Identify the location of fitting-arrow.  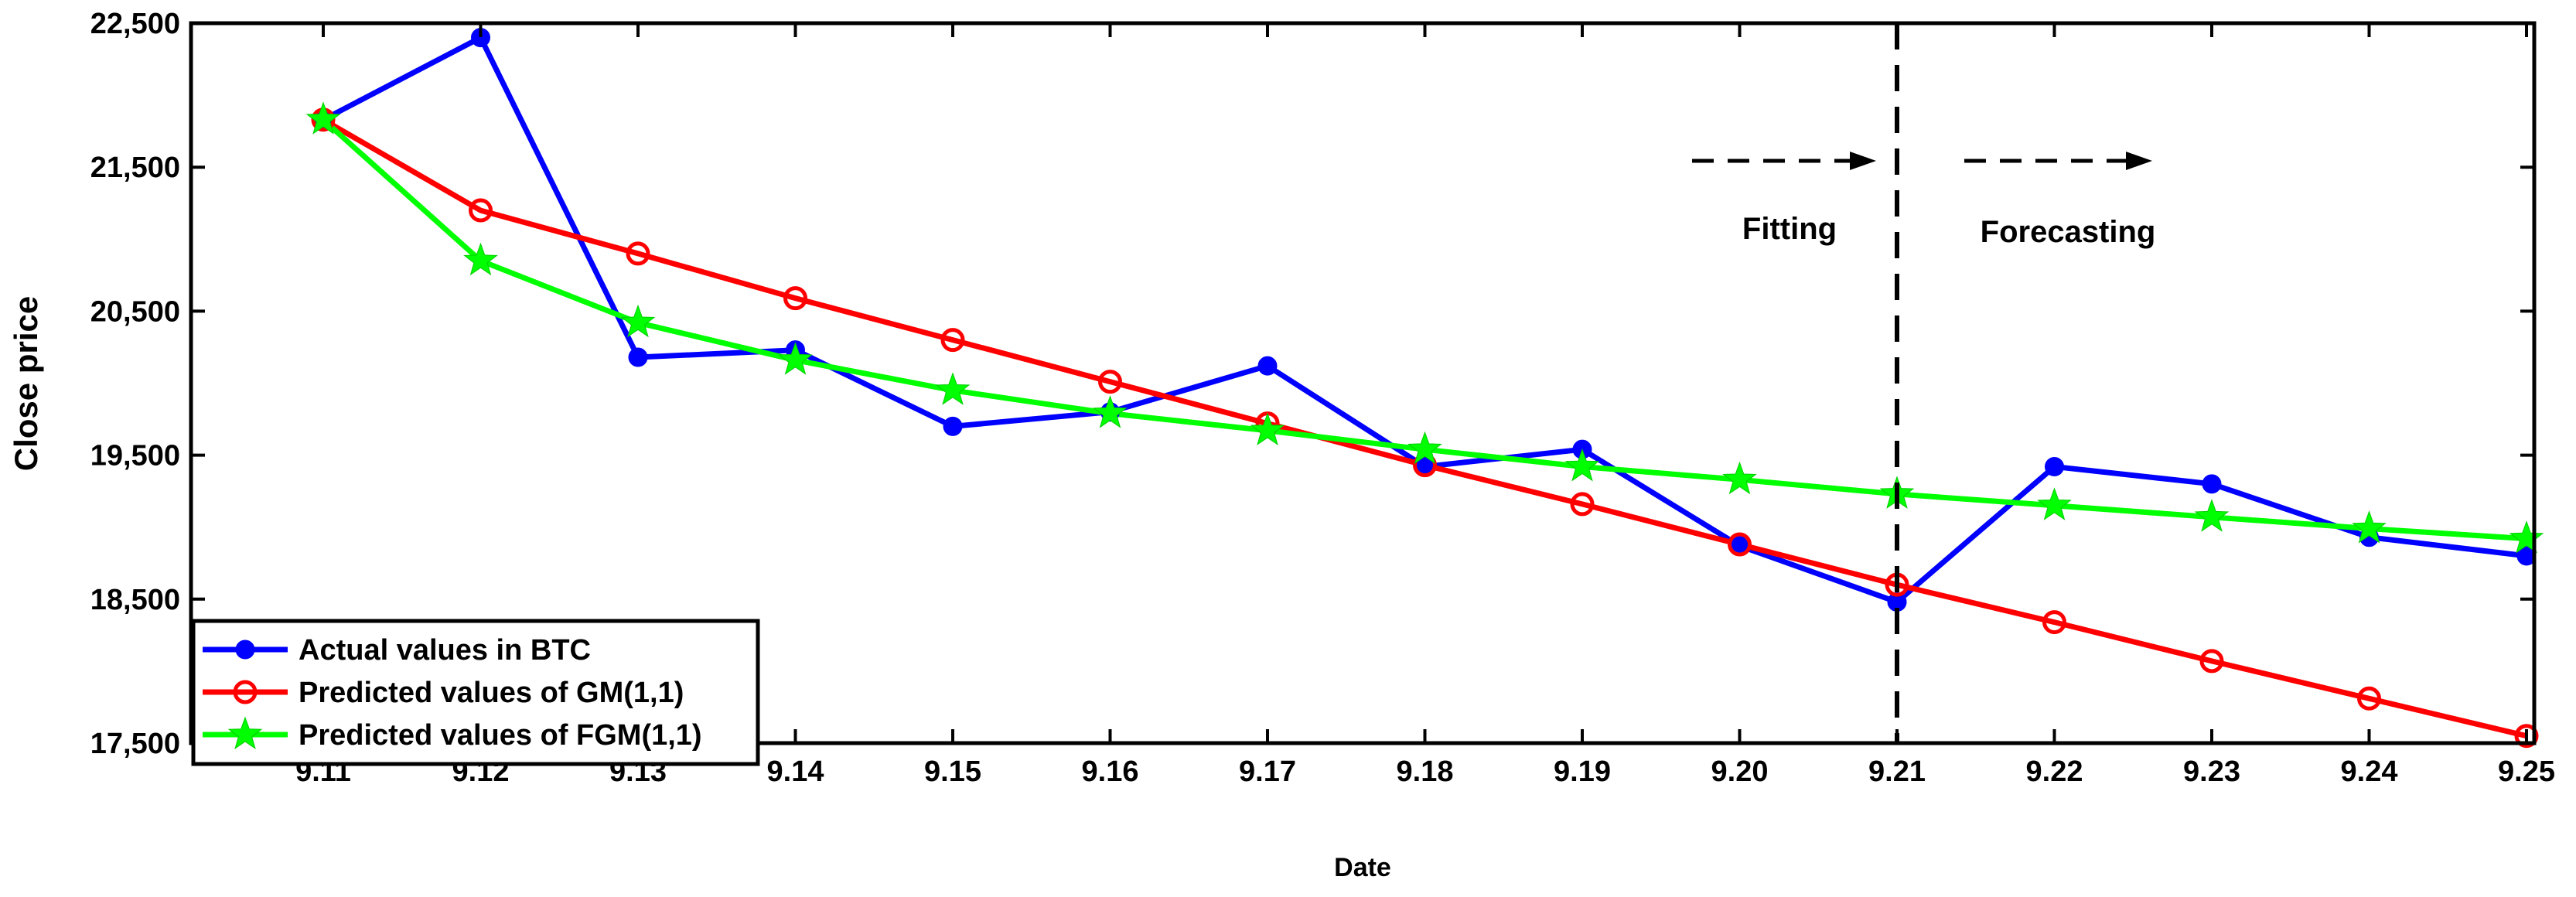
(1784, 161).